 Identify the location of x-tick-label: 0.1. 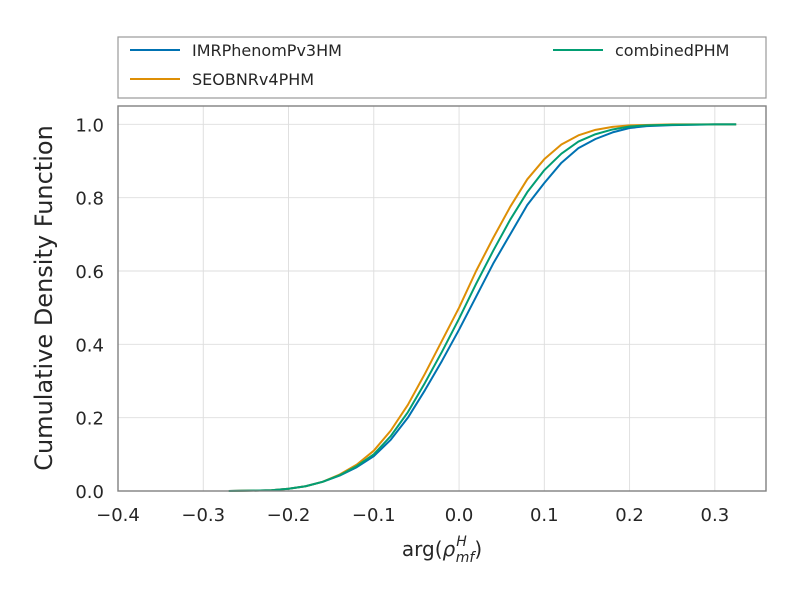
(544, 515).